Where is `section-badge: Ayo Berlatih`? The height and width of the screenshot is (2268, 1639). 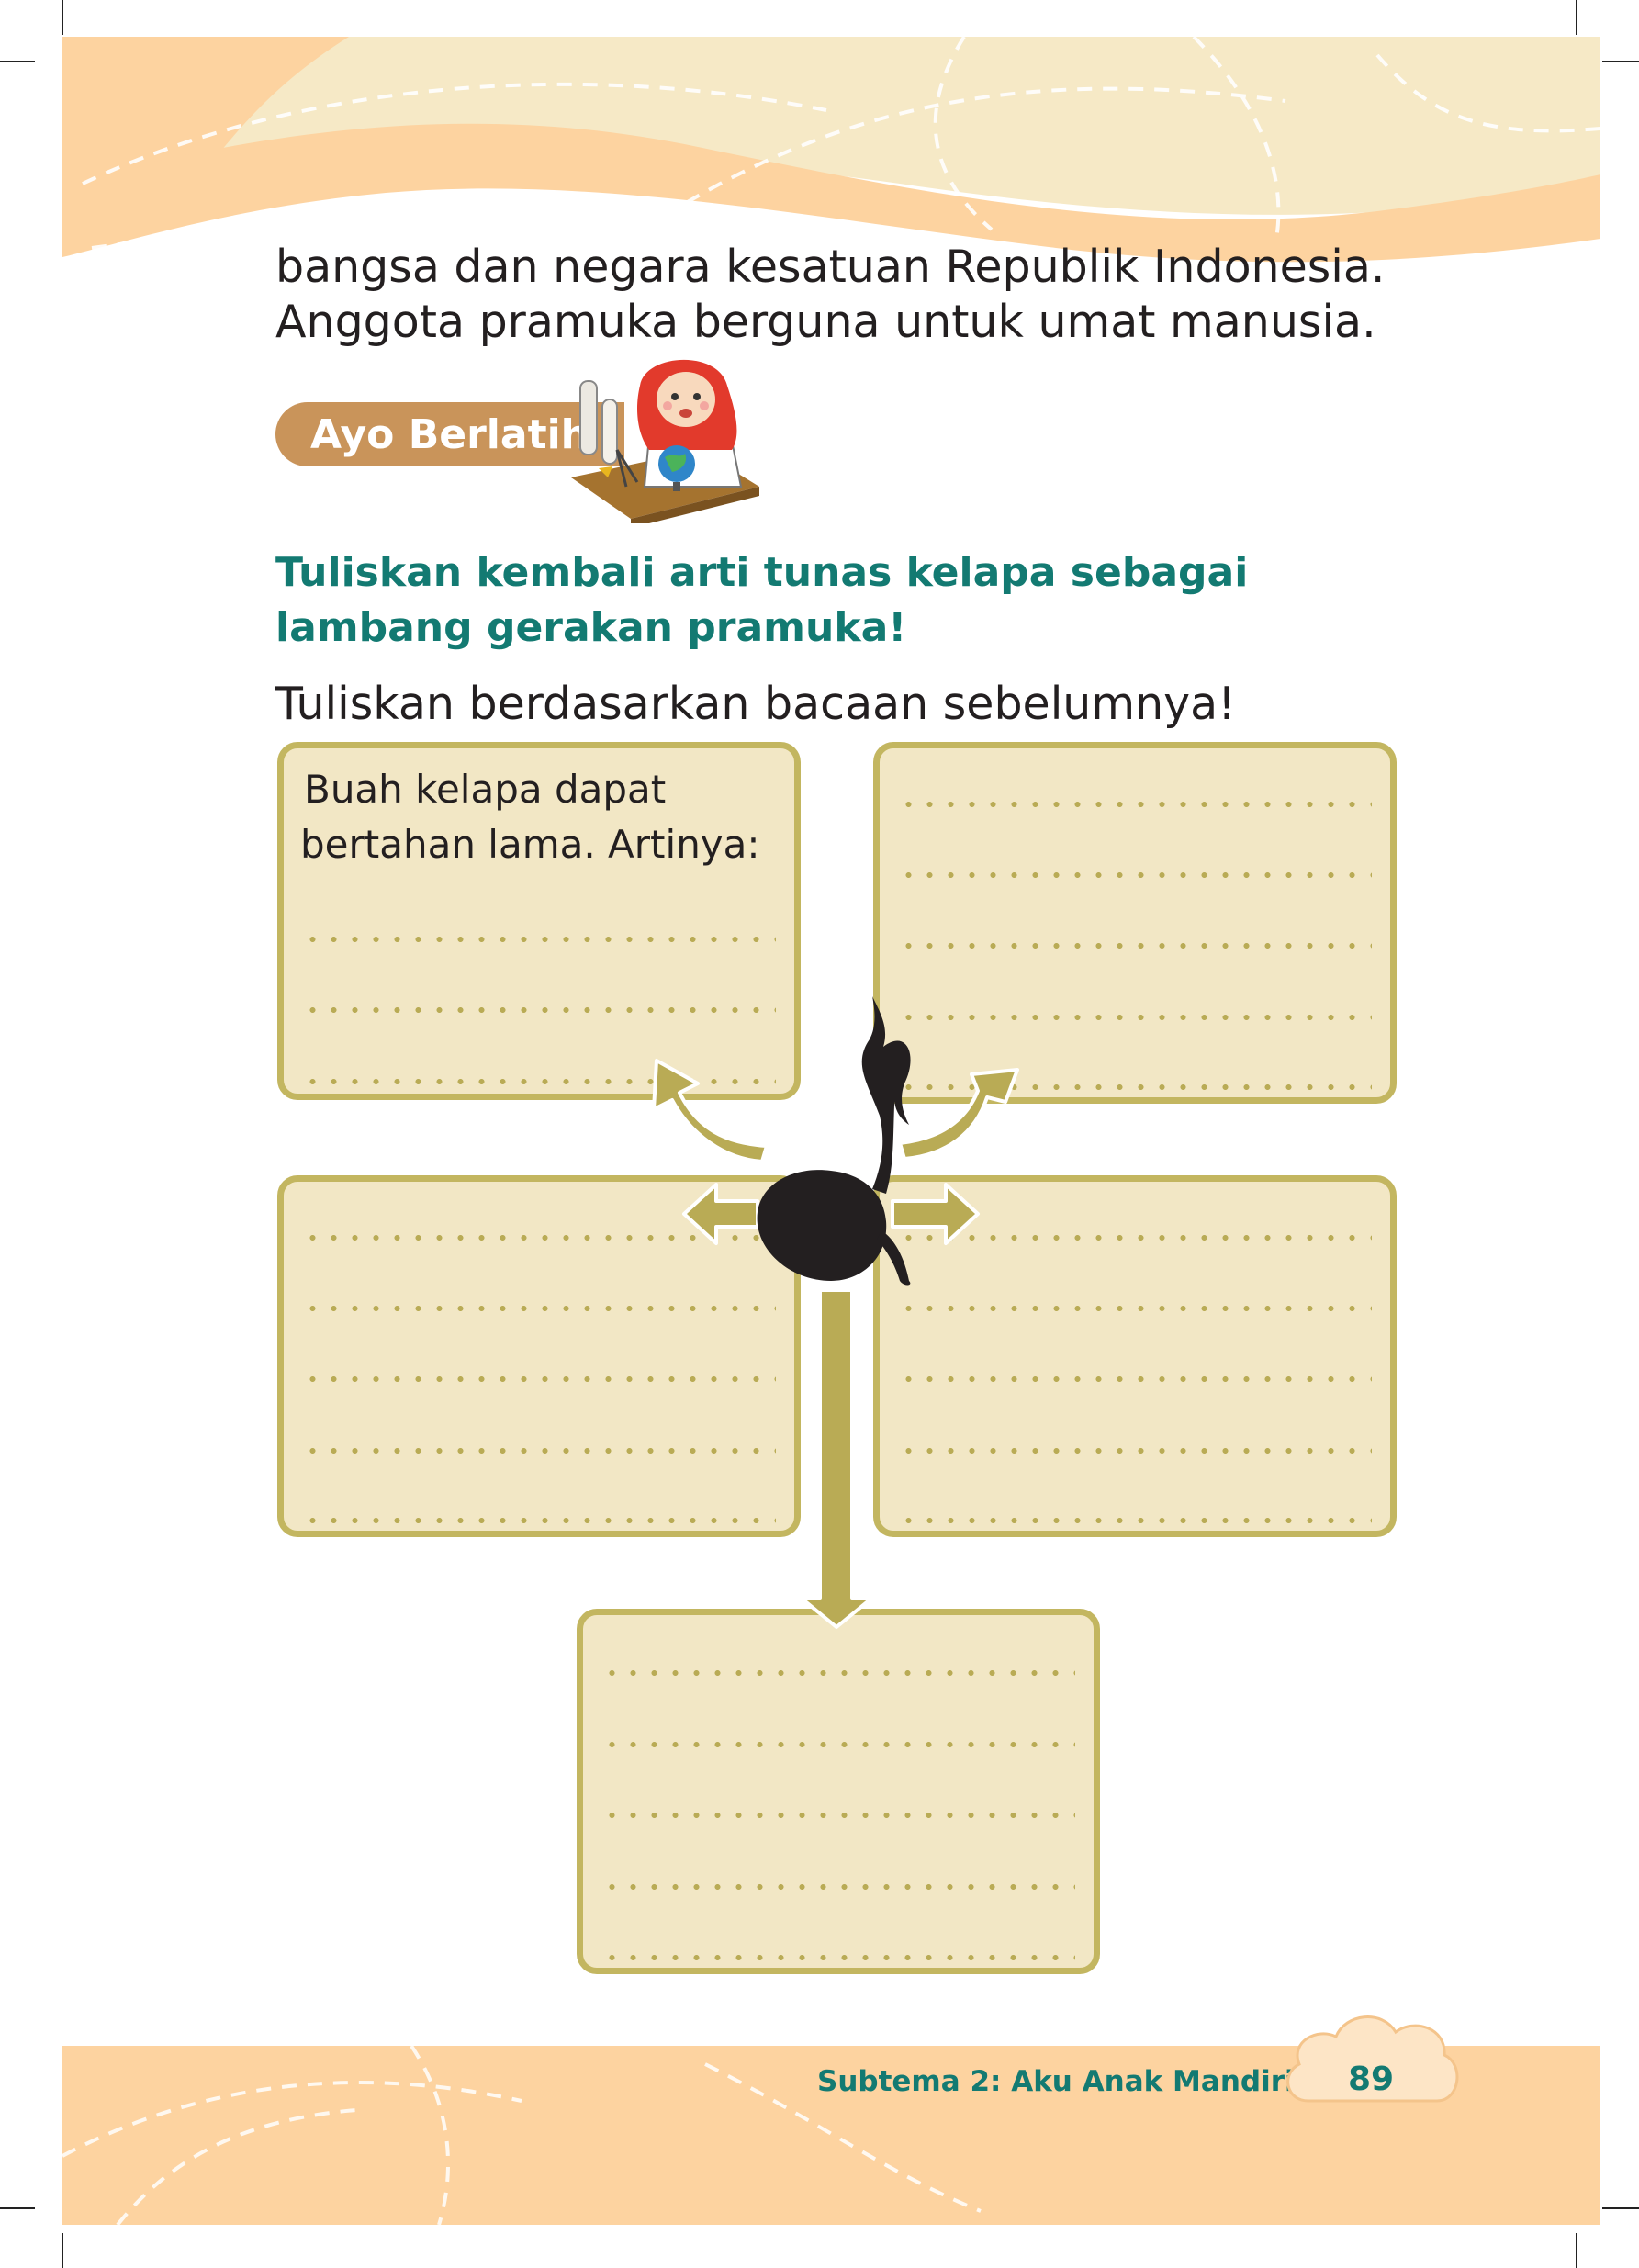
section-badge: Ayo Berlatih is located at coordinates (449, 434).